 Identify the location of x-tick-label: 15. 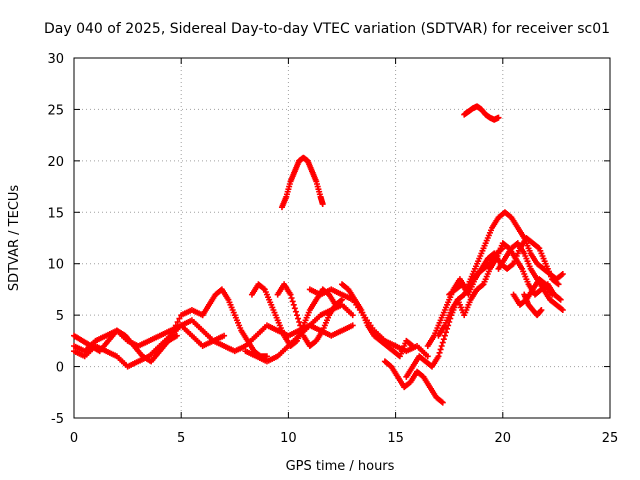
(395, 438).